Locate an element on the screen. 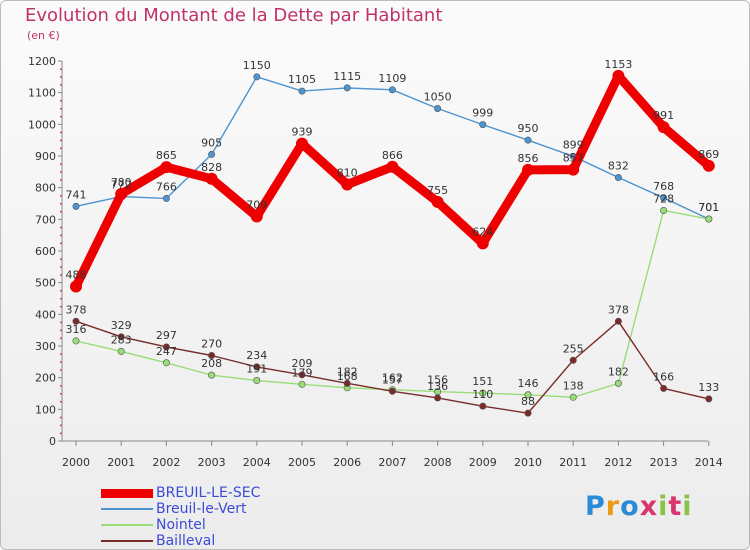  x-tick-label: 2000 is located at coordinates (76, 462).